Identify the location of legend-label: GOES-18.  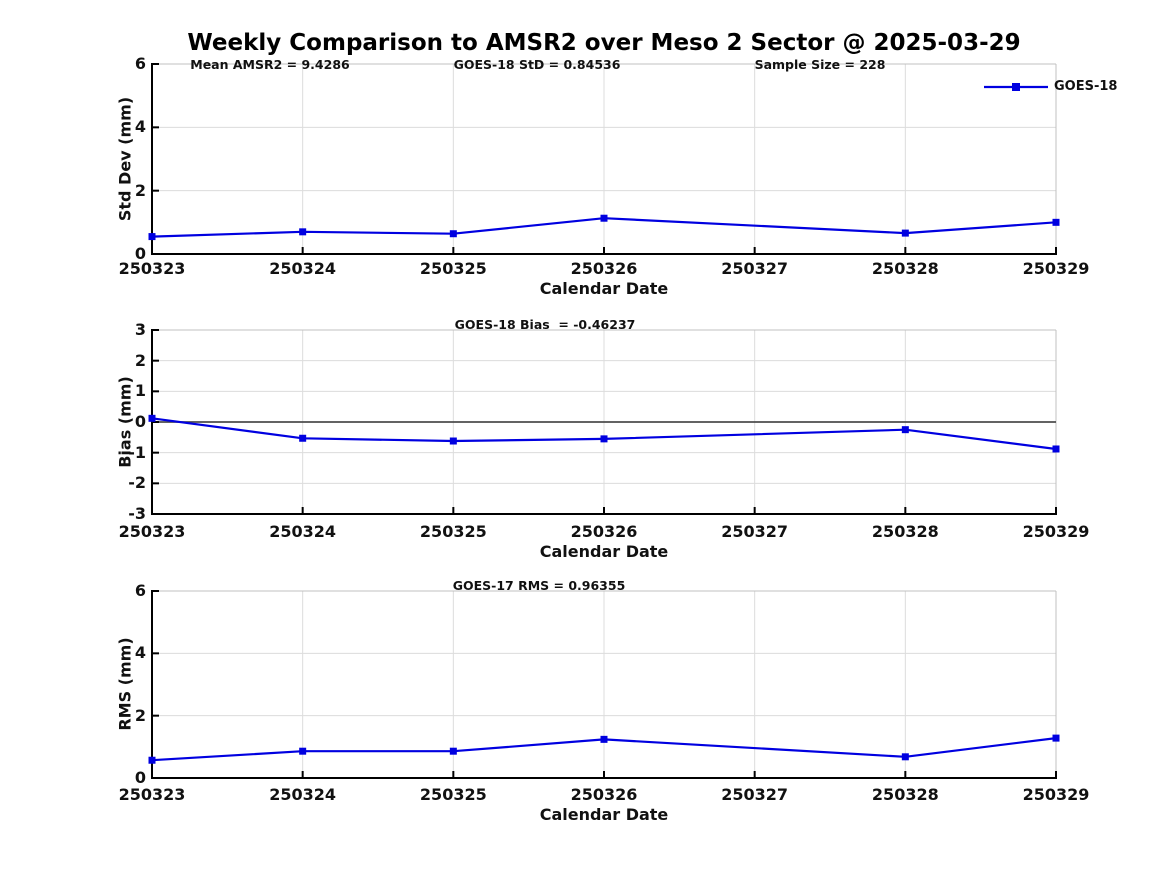
(1086, 86).